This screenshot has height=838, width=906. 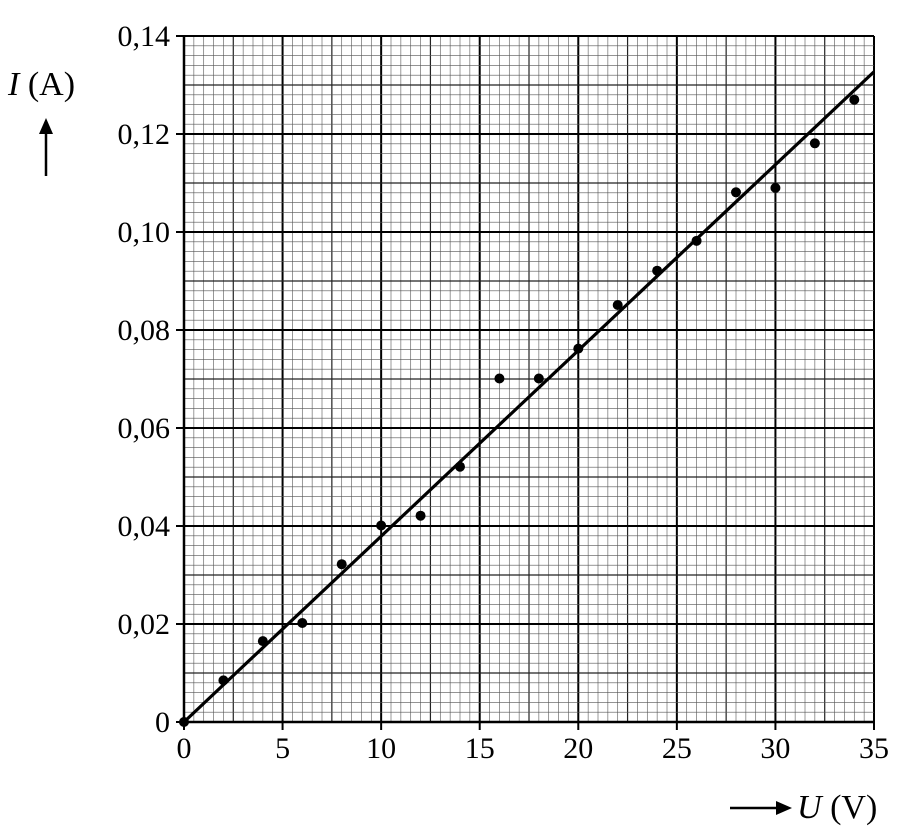 I want to click on x-tick-label: 30, so click(x=775, y=748).